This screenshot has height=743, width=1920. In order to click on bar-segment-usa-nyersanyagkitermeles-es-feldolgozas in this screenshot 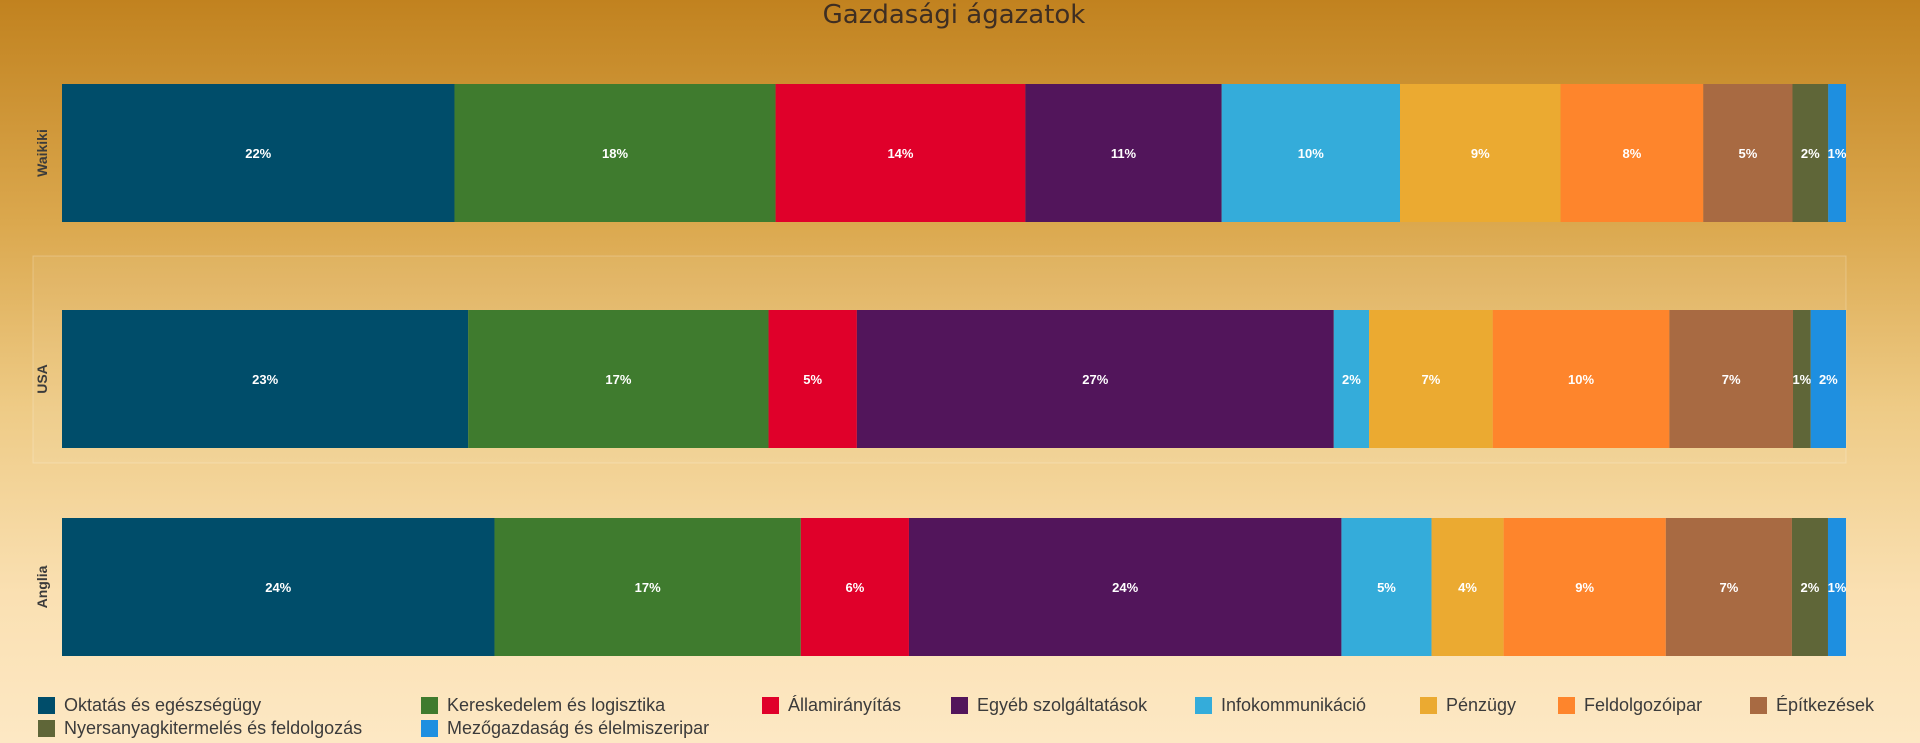, I will do `click(1802, 379)`.